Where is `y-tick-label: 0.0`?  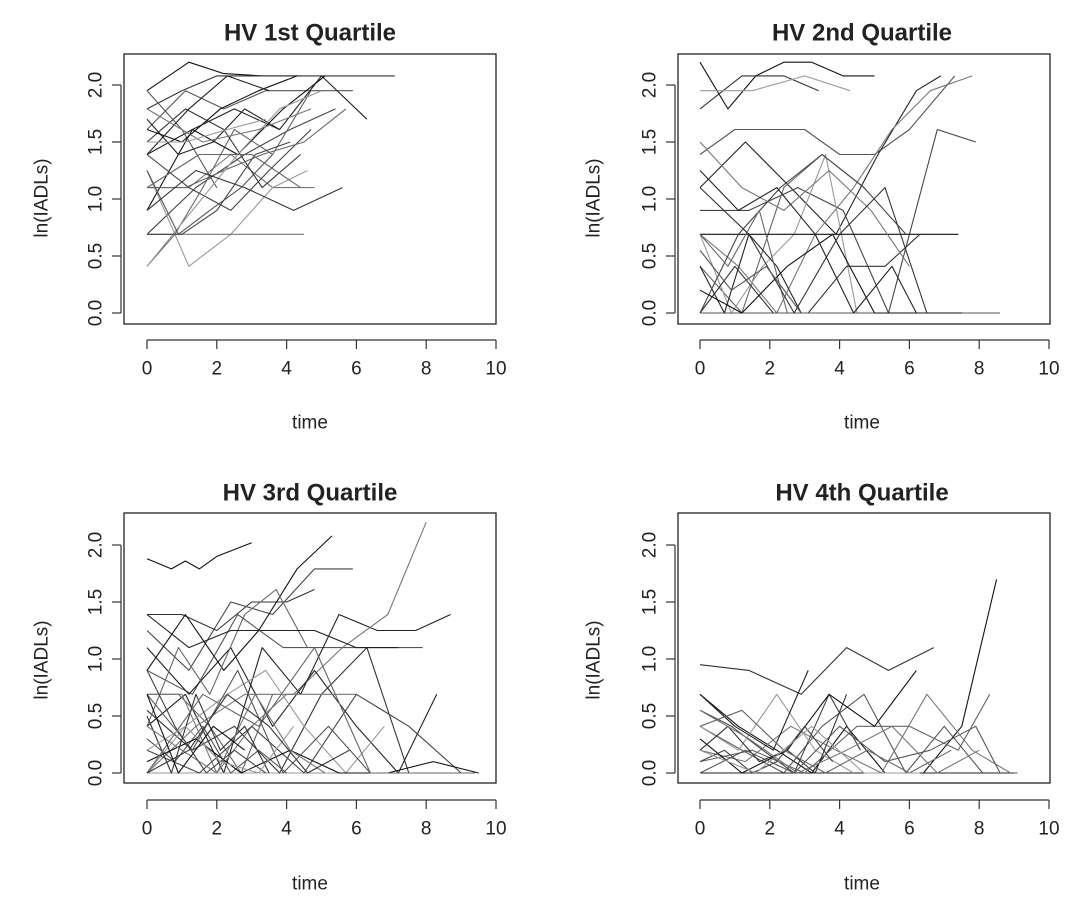
y-tick-label: 0.0 is located at coordinates (650, 773).